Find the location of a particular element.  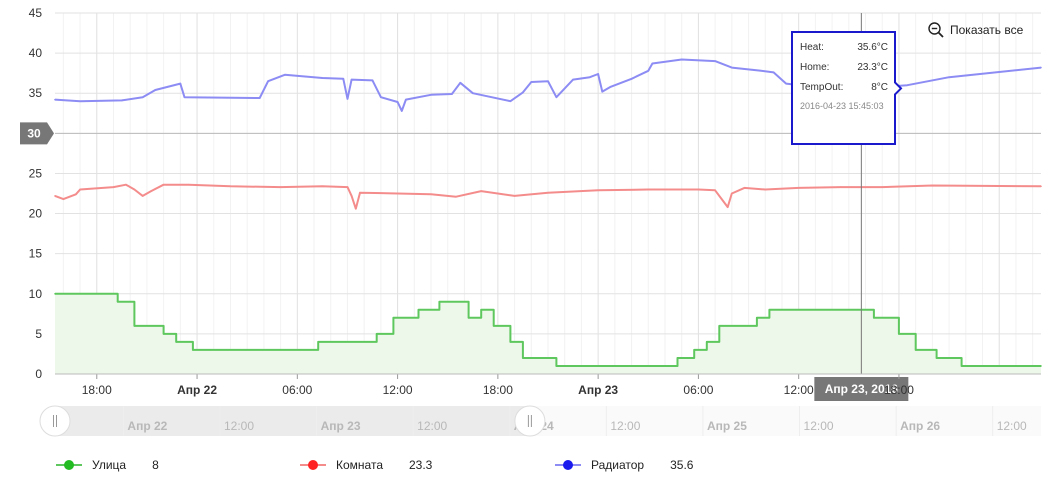

x-tick-label: Апр 23 is located at coordinates (598, 390).